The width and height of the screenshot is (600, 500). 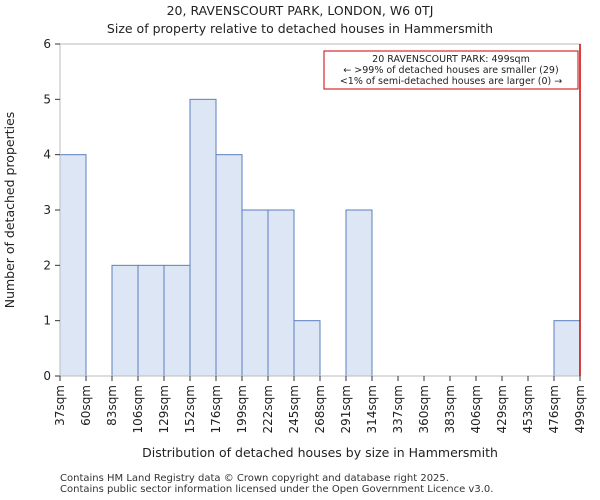 What do you see at coordinates (300, 10) in the screenshot?
I see `chart-title: 20, RAVENSCOURT PARK, LONDON, W6 0TJ` at bounding box center [300, 10].